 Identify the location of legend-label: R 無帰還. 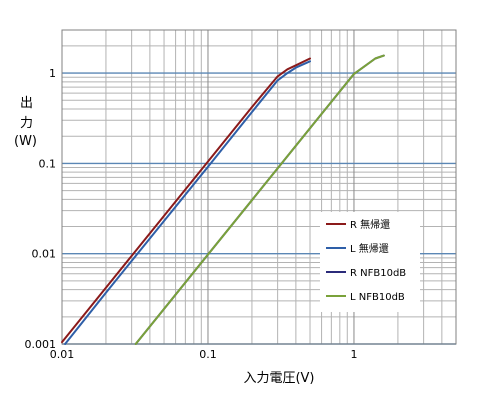
(370, 224).